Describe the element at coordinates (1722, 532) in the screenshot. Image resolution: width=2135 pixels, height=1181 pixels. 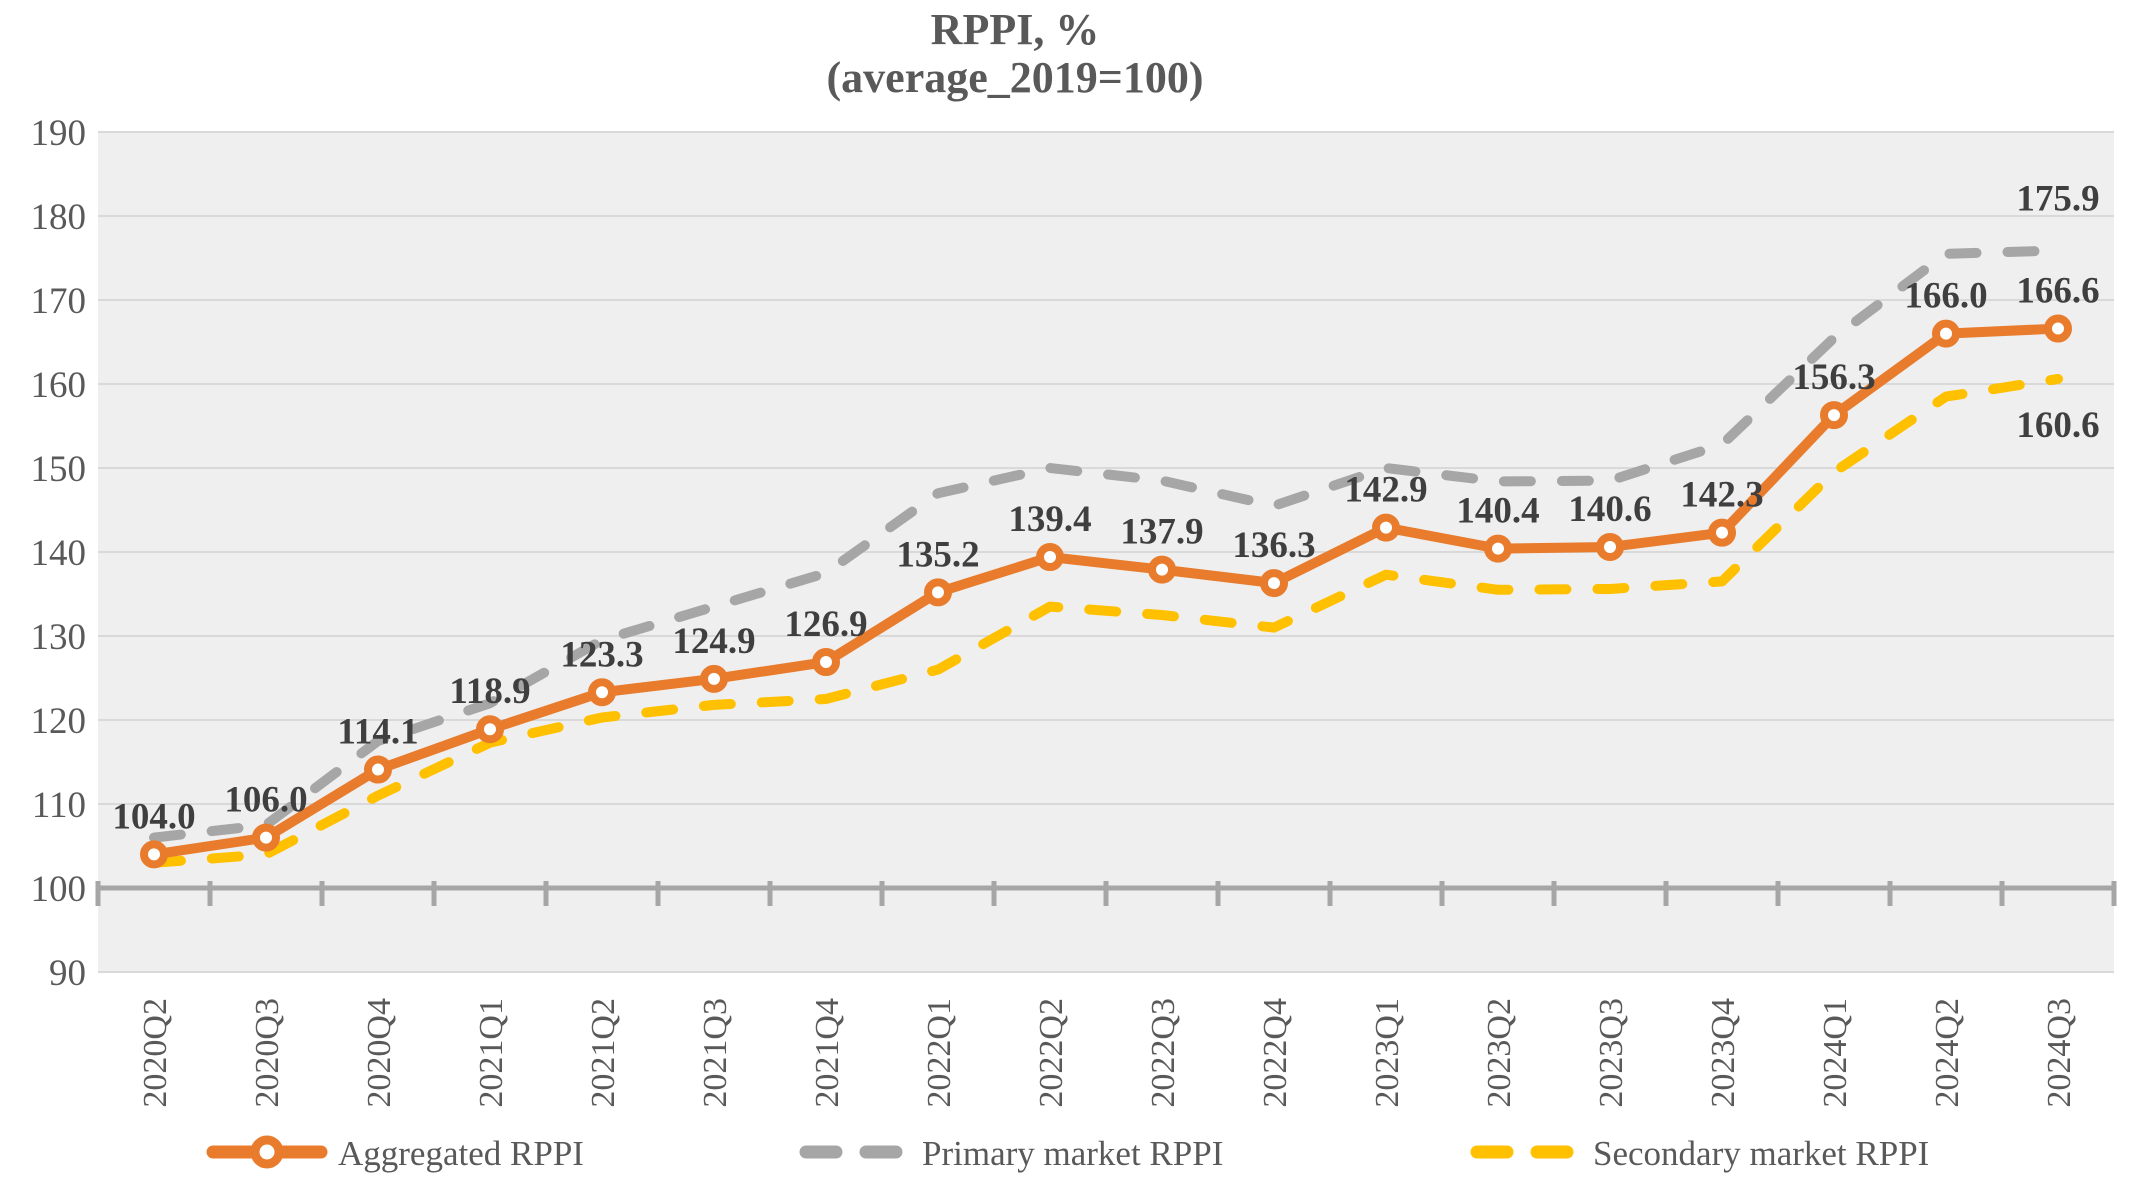
I see `point-marker-2023Q4` at that location.